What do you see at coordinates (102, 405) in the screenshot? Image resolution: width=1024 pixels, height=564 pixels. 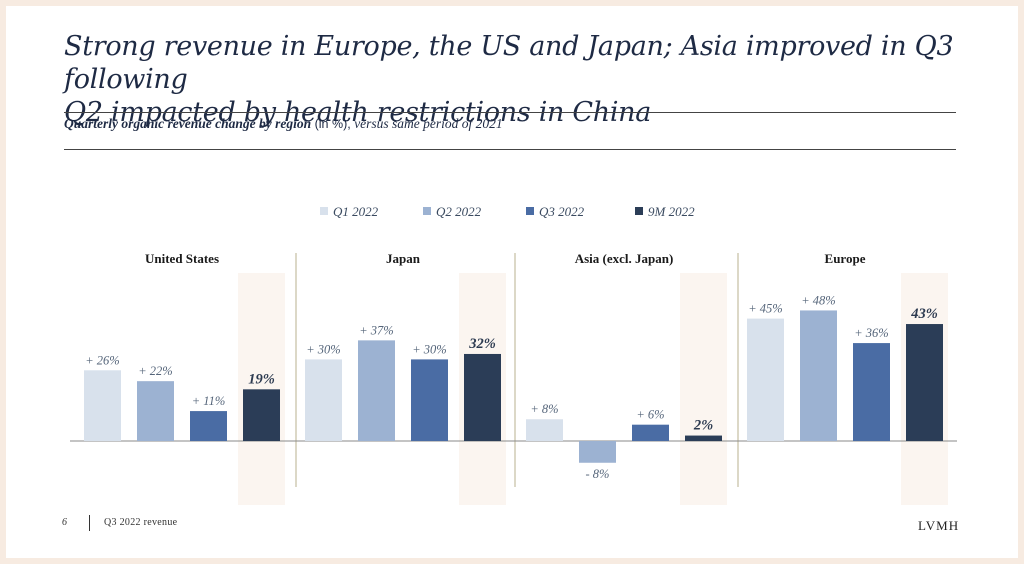 I see `bar-united-states-q1-2022` at bounding box center [102, 405].